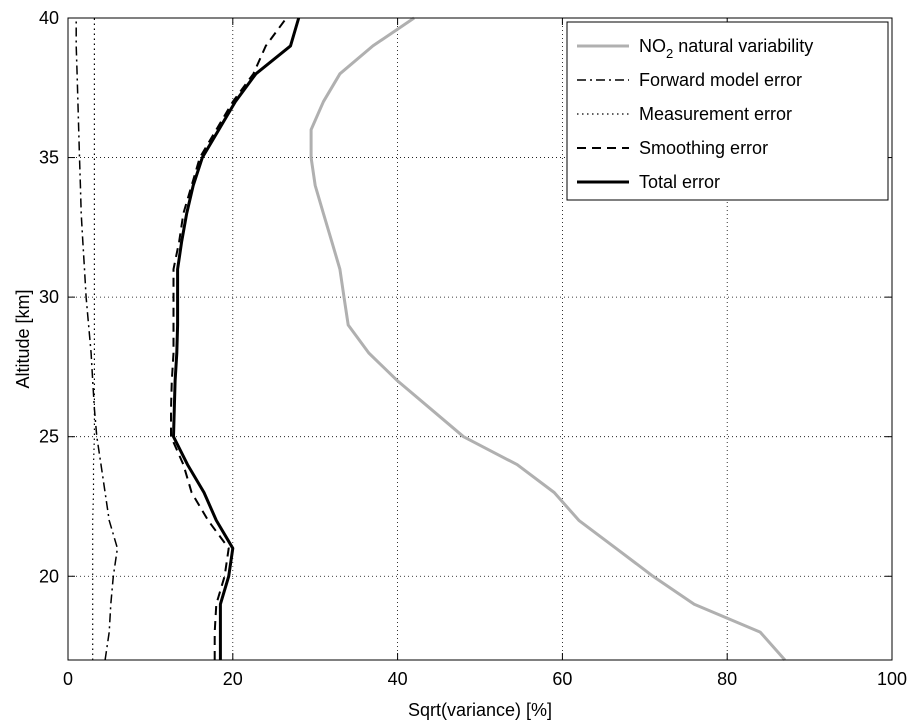 The width and height of the screenshot is (914, 721). Describe the element at coordinates (68, 679) in the screenshot. I see `x-tick-label: 0` at that location.